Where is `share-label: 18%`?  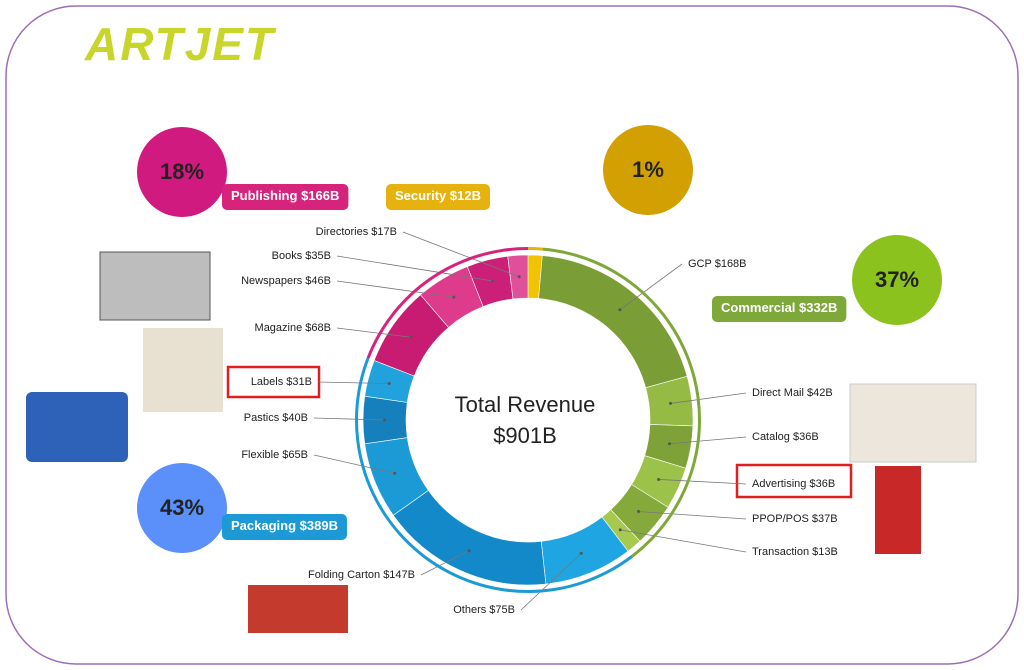
share-label: 18% is located at coordinates (182, 171).